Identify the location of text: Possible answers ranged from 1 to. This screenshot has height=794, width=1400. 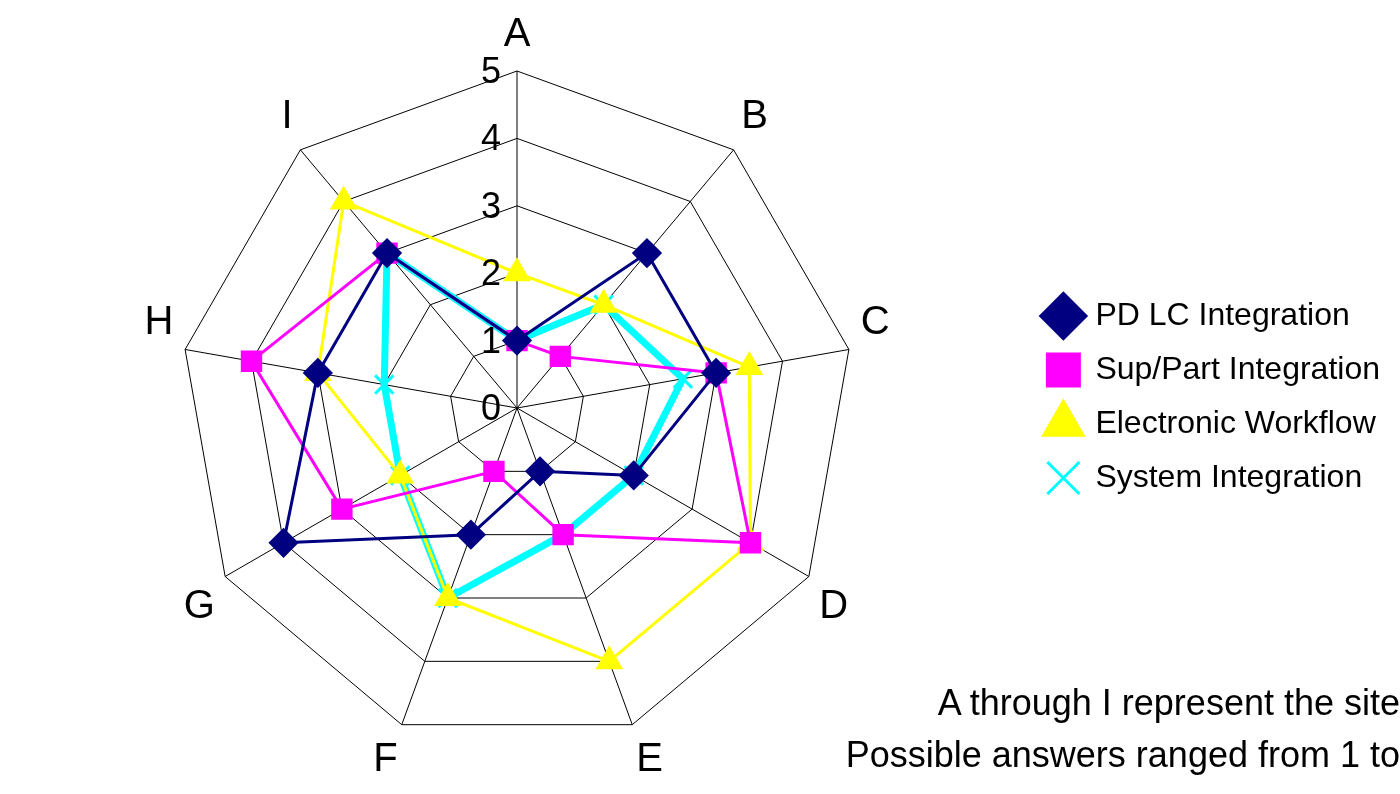
(1122, 755).